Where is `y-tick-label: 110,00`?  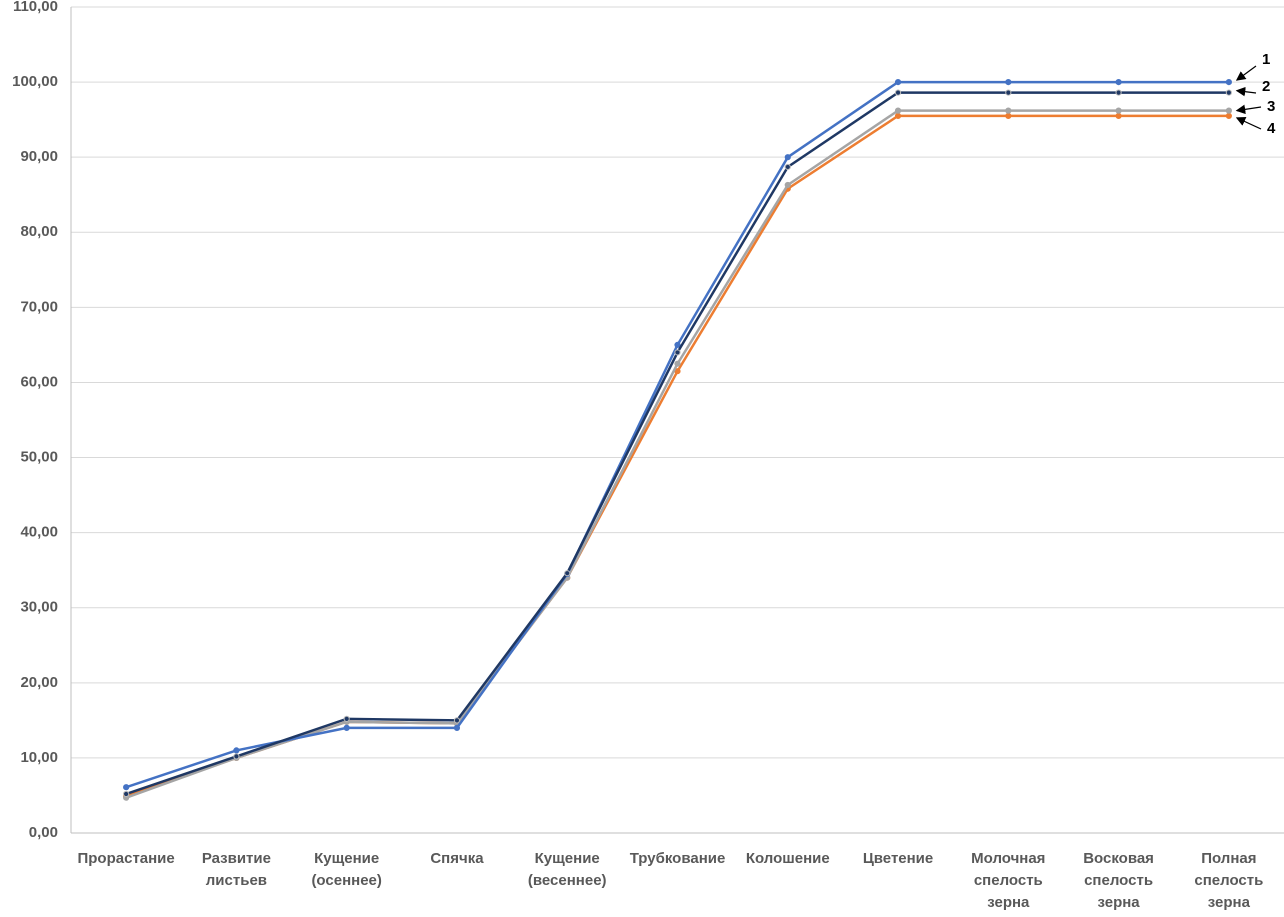
y-tick-label: 110,00 is located at coordinates (35, 7).